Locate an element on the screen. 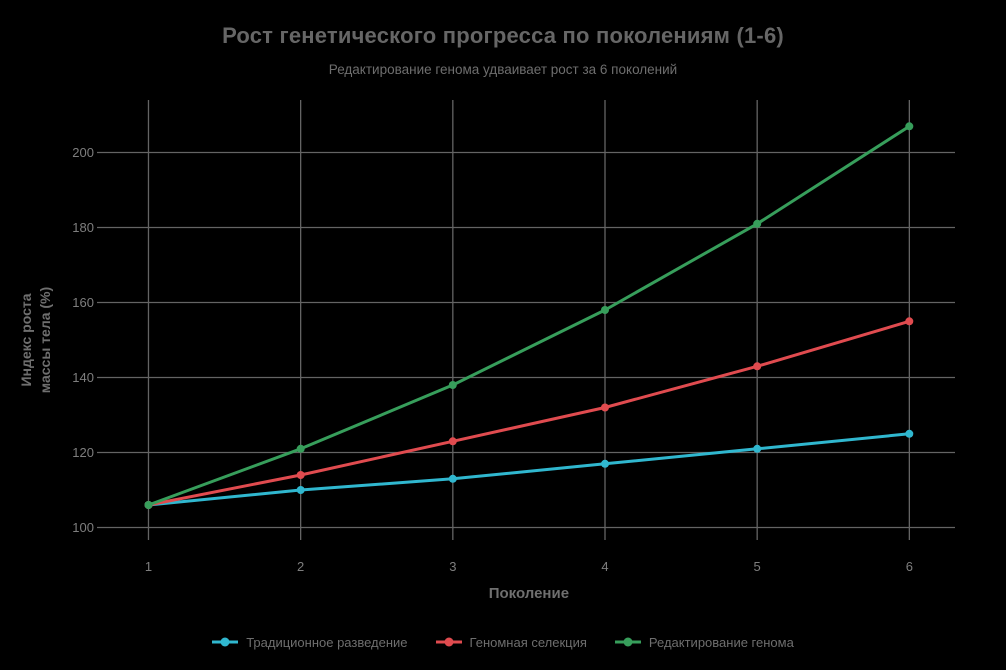 The image size is (1006, 670). y-tick-label: 200 is located at coordinates (83, 152).